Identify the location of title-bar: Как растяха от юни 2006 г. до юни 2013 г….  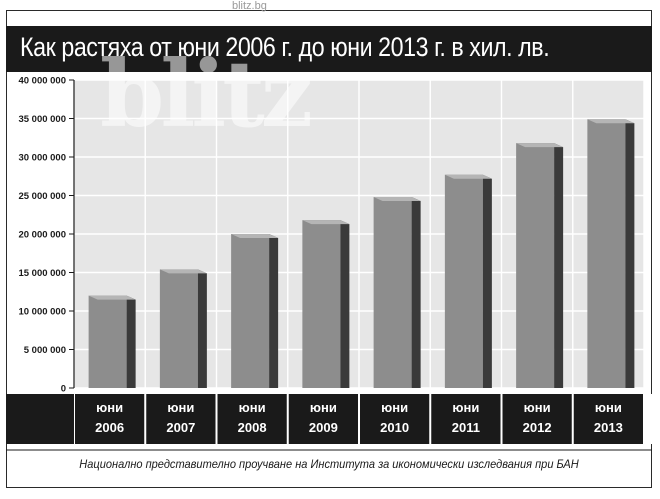
(329, 49).